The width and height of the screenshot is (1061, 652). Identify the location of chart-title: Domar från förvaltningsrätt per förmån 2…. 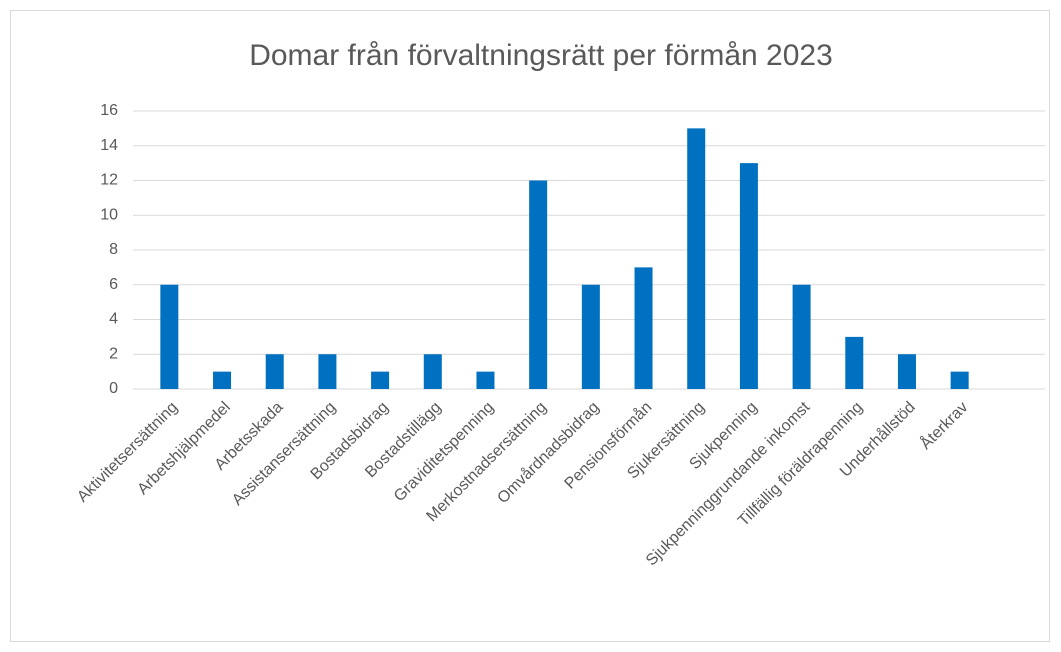
(541, 55).